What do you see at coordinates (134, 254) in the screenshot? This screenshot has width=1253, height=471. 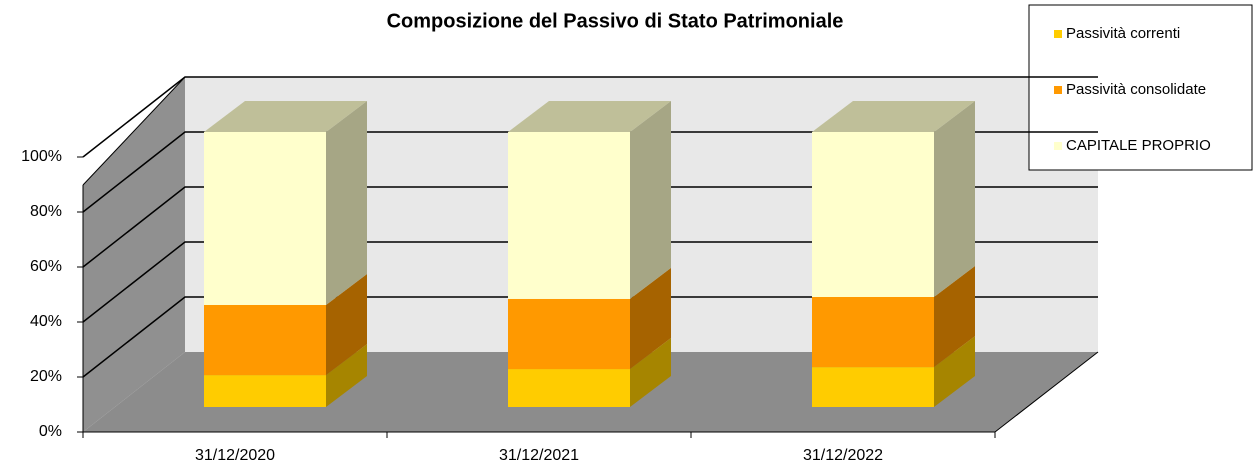 I see `left-wall` at bounding box center [134, 254].